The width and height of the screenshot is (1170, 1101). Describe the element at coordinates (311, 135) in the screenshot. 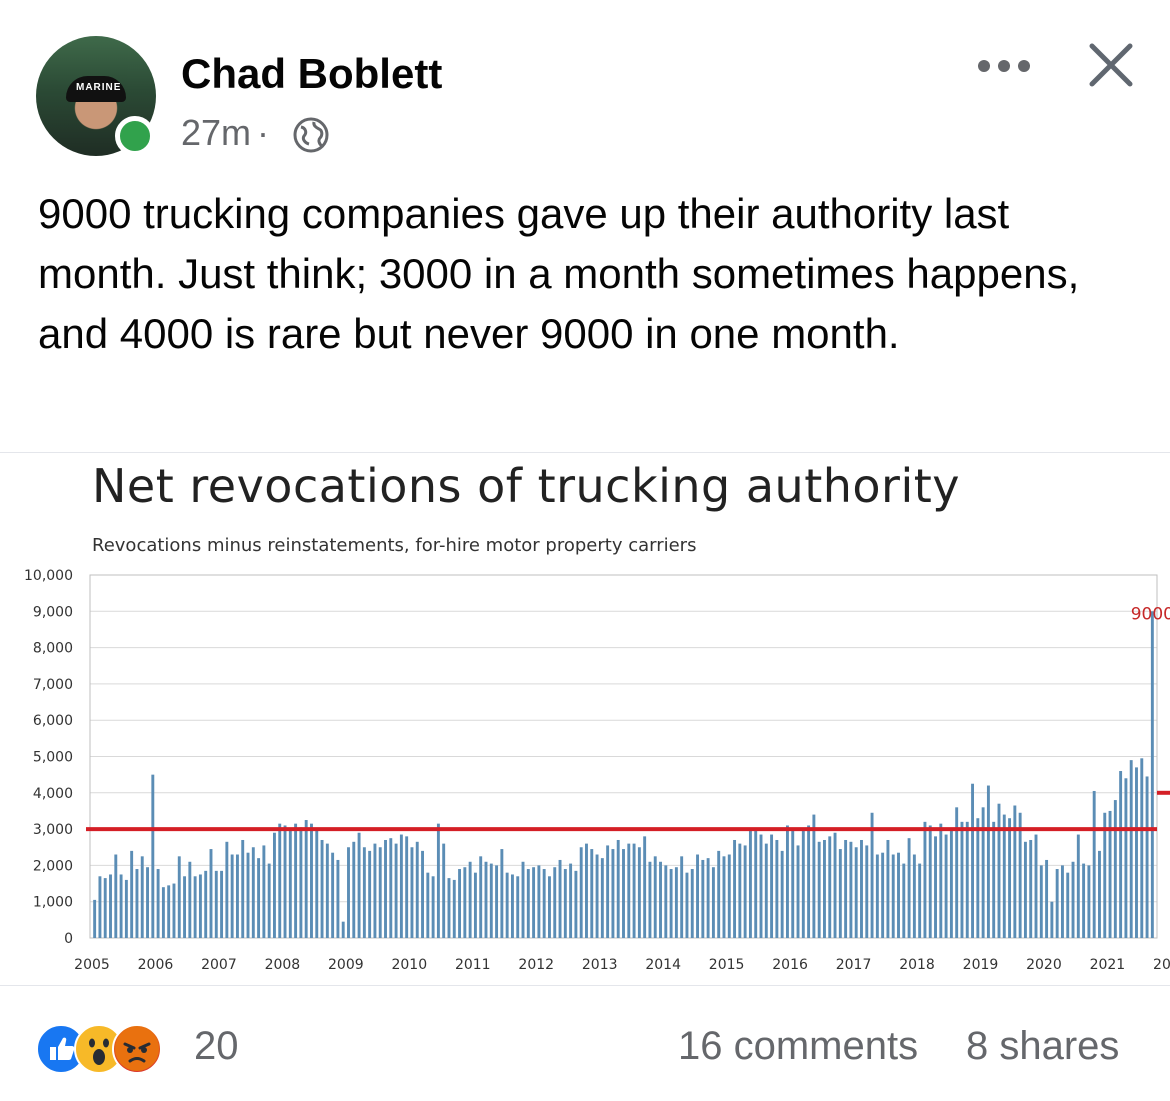

I see `globe-icon` at that location.